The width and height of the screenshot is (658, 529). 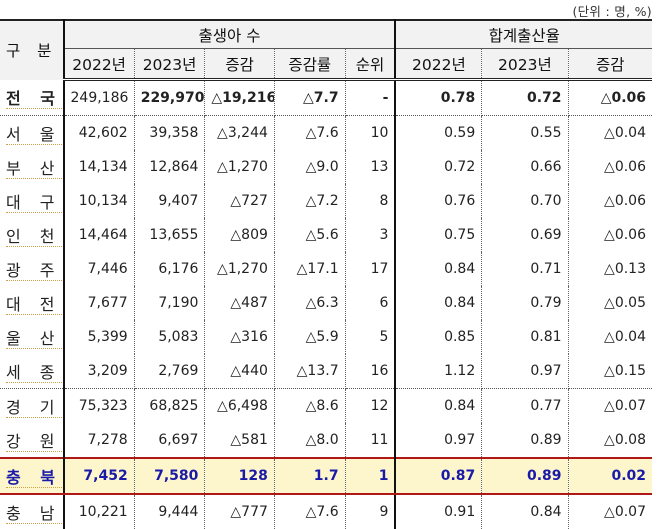 I want to click on births-2023-cell: 9,444, so click(x=170, y=511).